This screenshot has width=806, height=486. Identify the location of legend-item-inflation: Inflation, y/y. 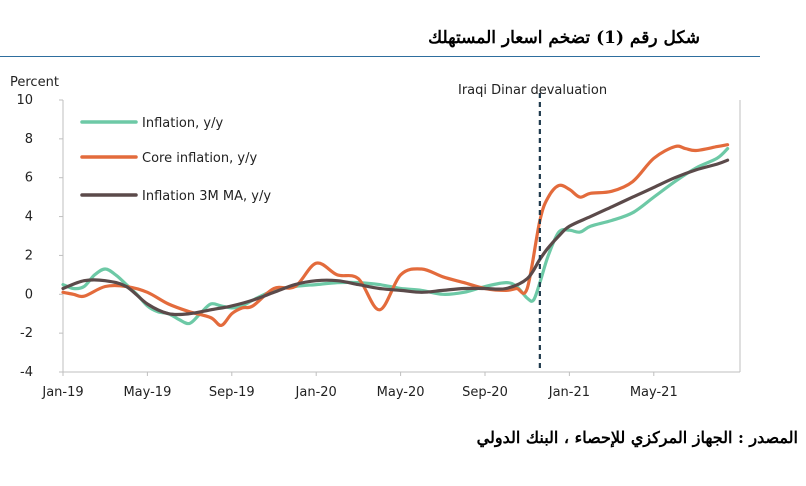
(151, 123).